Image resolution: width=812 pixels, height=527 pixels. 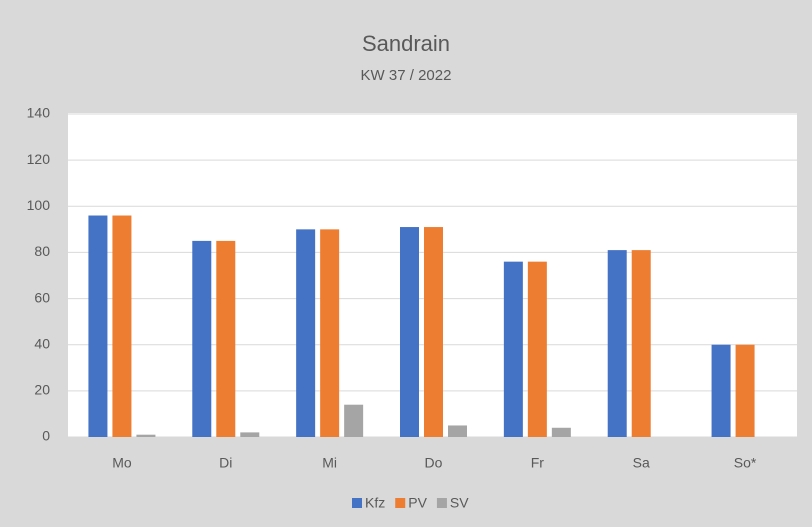 What do you see at coordinates (46, 436) in the screenshot?
I see `y-tick-label: 0` at bounding box center [46, 436].